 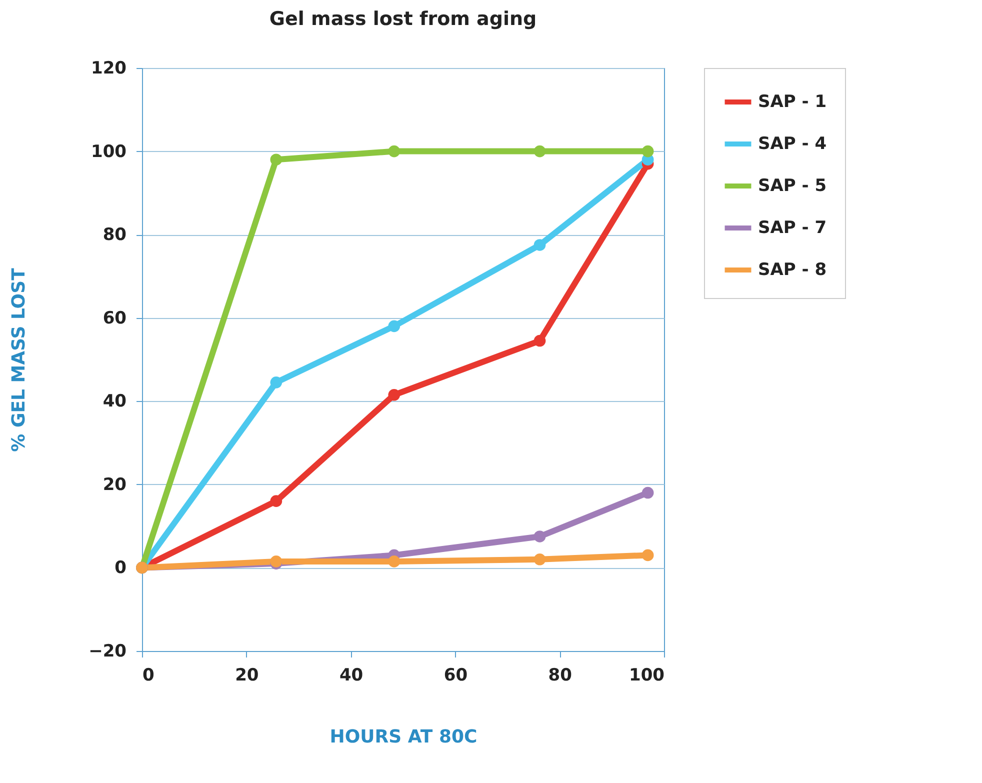 What do you see at coordinates (114, 484) in the screenshot?
I see `y-tick-label: 20` at bounding box center [114, 484].